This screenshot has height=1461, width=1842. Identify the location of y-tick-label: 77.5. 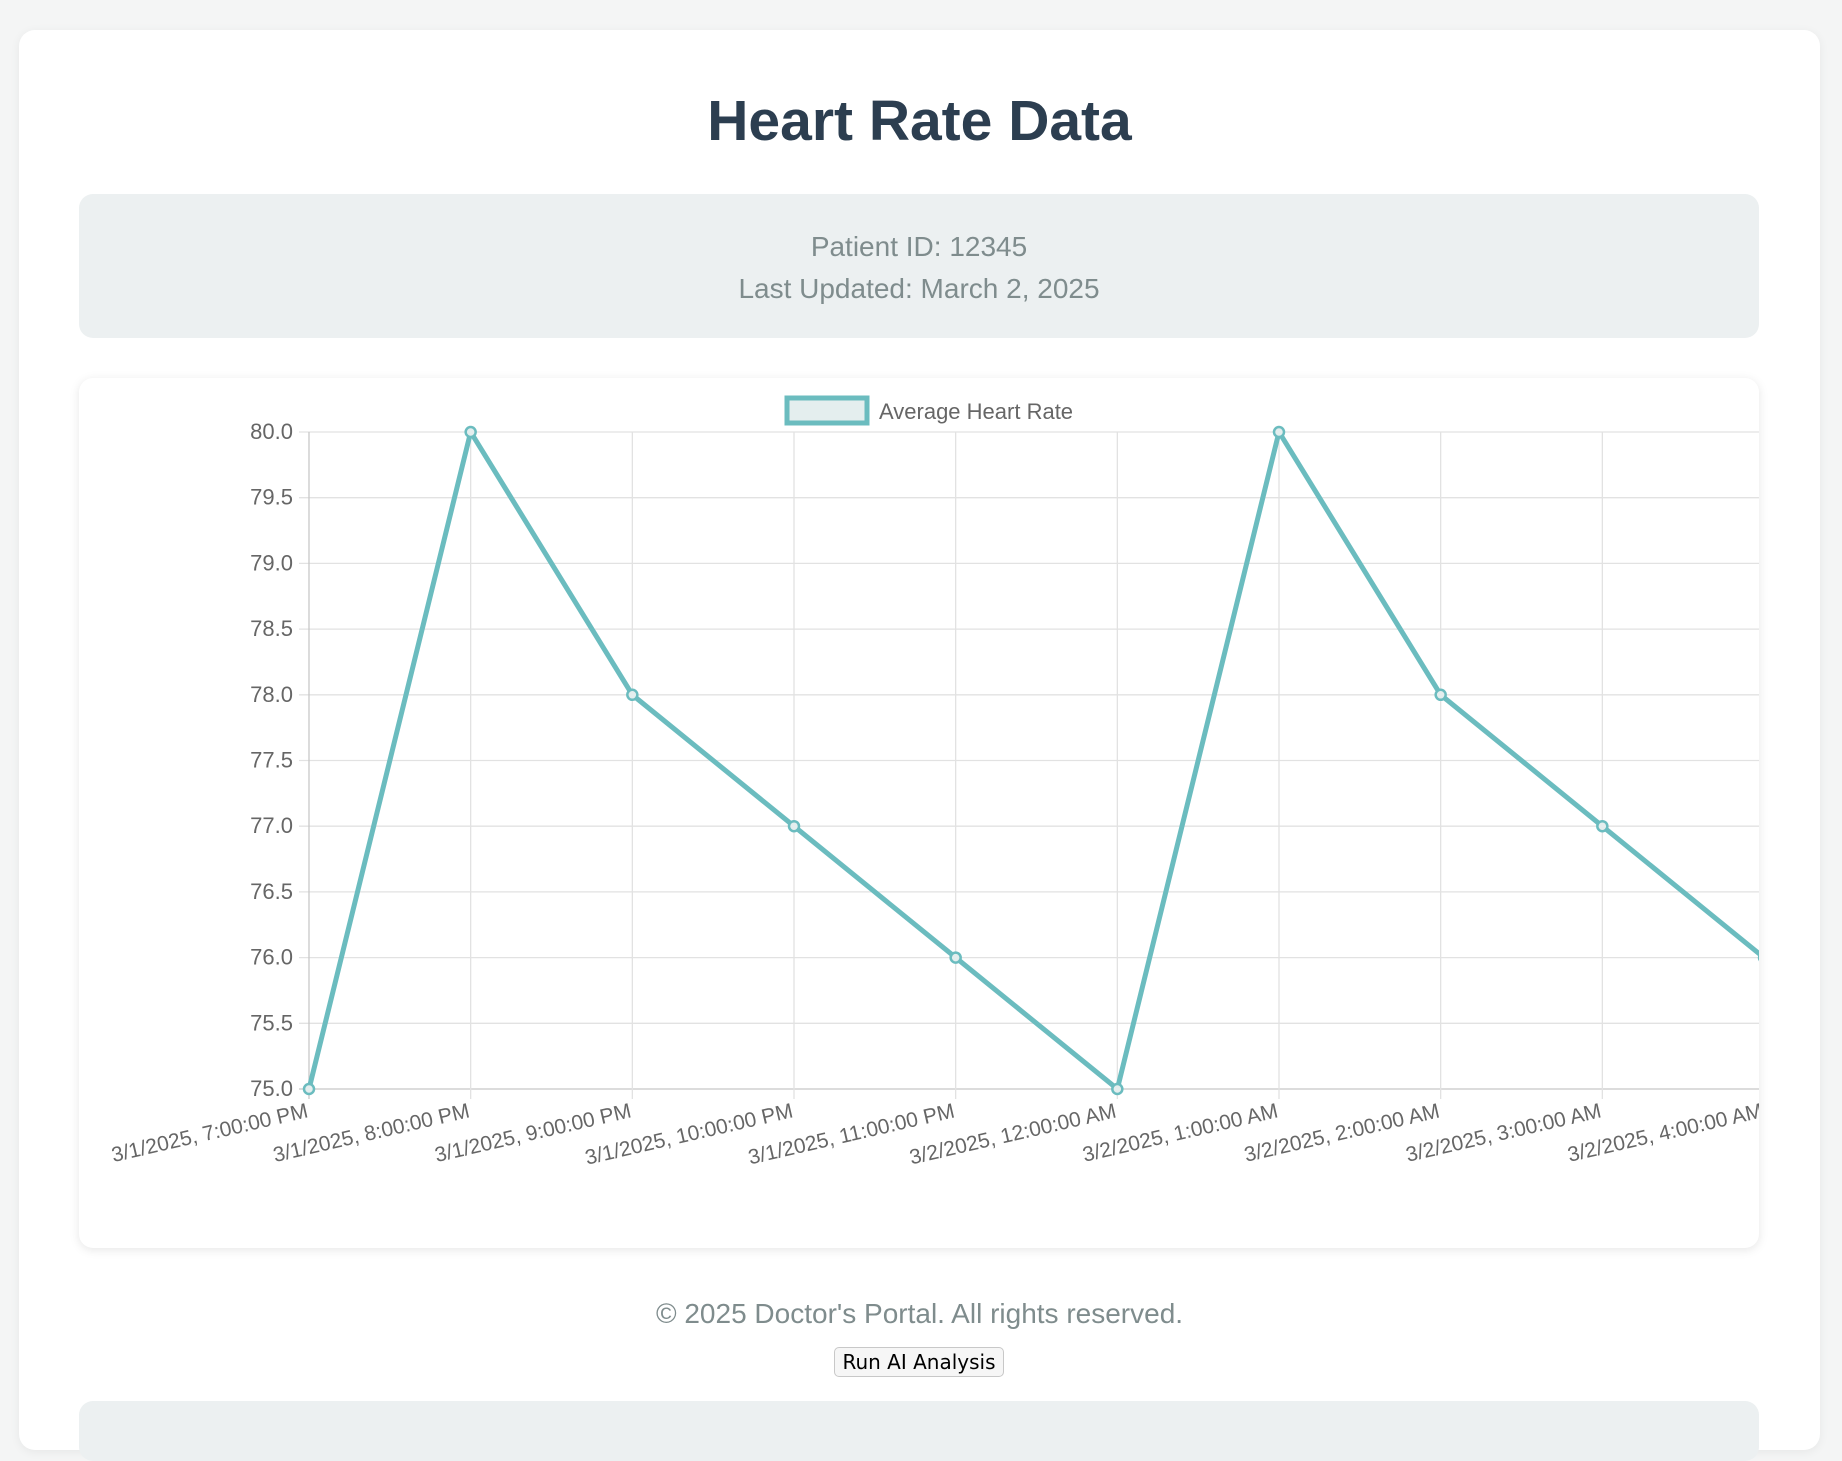
(271, 760).